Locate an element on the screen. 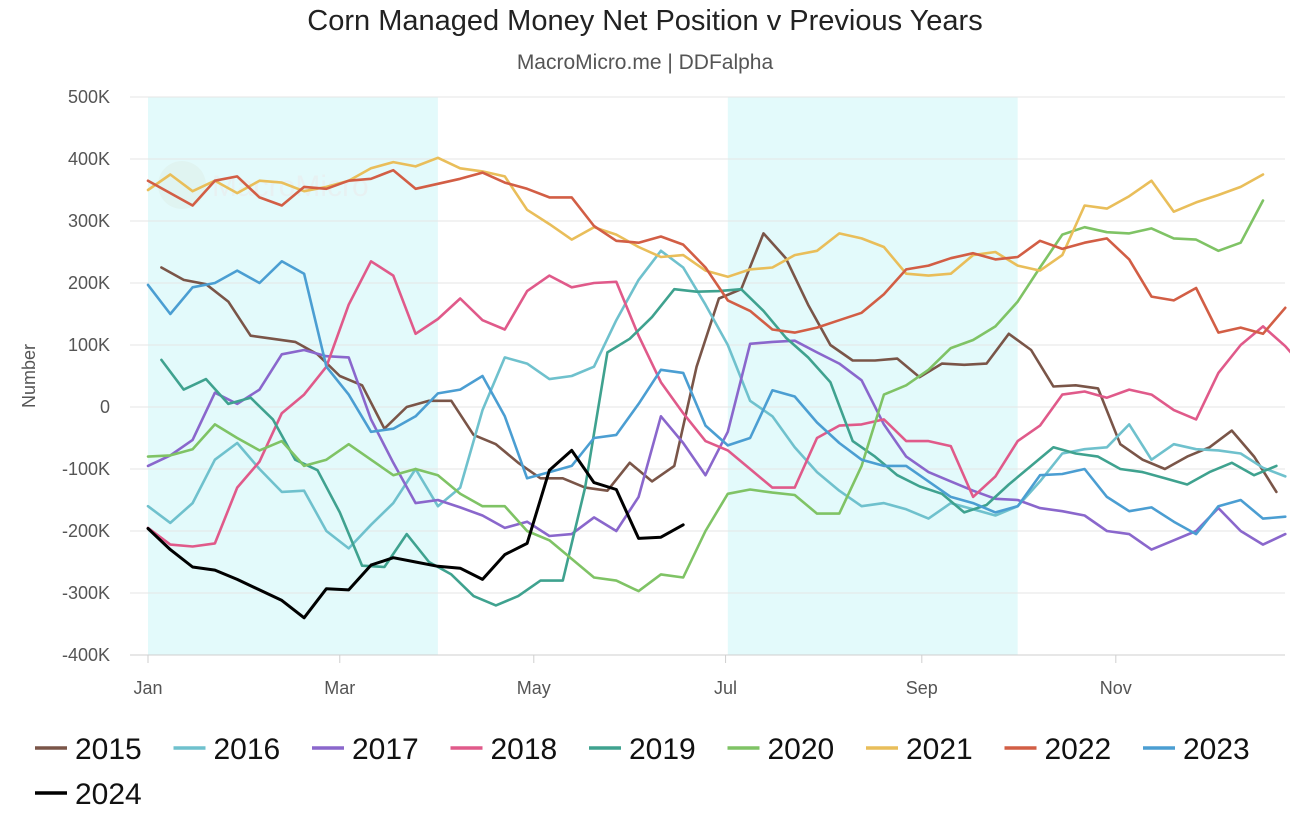 Image resolution: width=1290 pixels, height=819 pixels. legend-label: 2023 is located at coordinates (1216, 749).